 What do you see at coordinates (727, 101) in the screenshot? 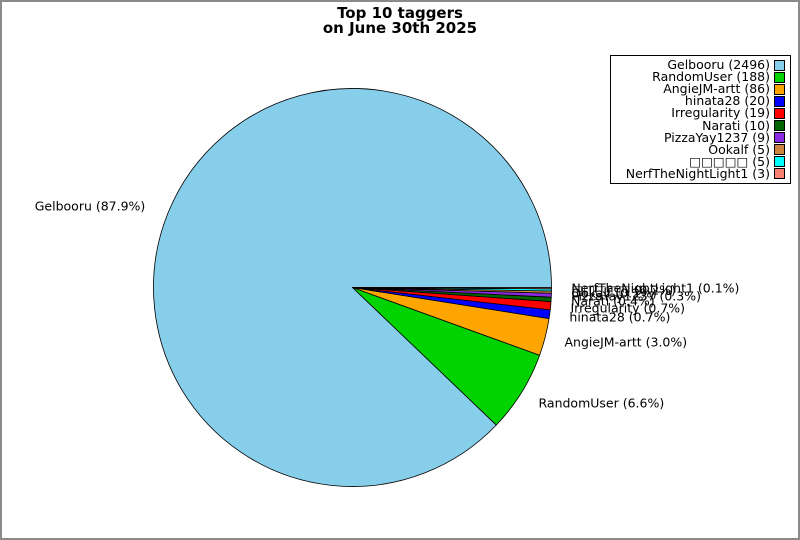
I see `legend-label-hinata28: hinata28 (20)` at bounding box center [727, 101].